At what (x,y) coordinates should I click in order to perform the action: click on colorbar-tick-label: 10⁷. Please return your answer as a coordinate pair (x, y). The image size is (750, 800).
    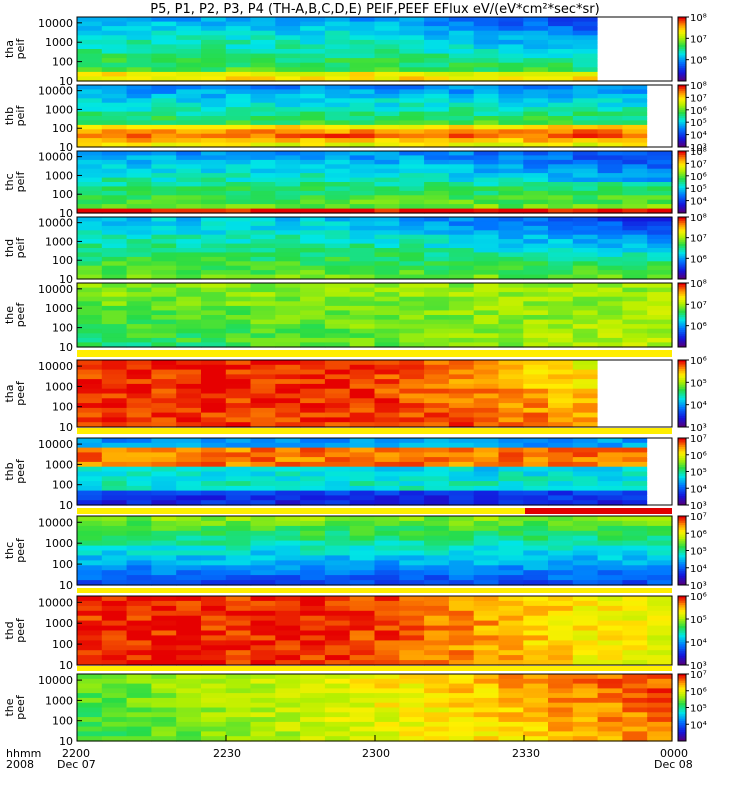
    Looking at the image, I should click on (698, 98).